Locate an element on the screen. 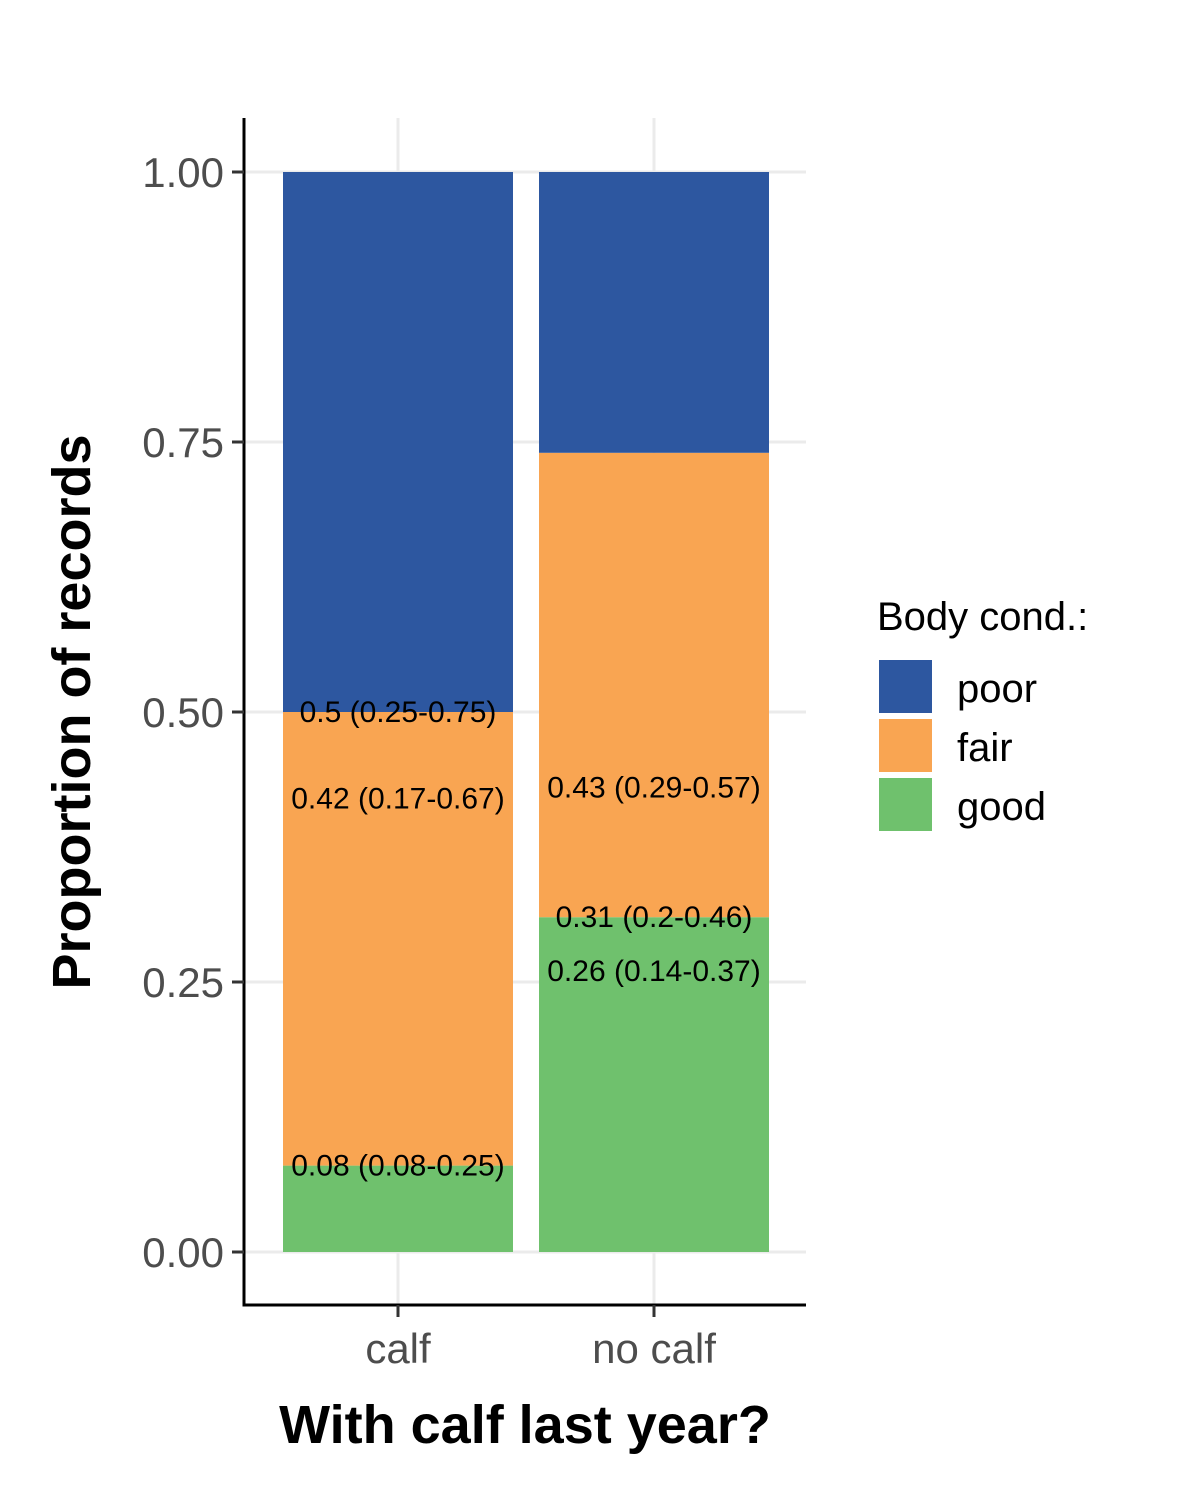 The width and height of the screenshot is (1200, 1500). x-axis-title: With calf last year? is located at coordinates (525, 1425).